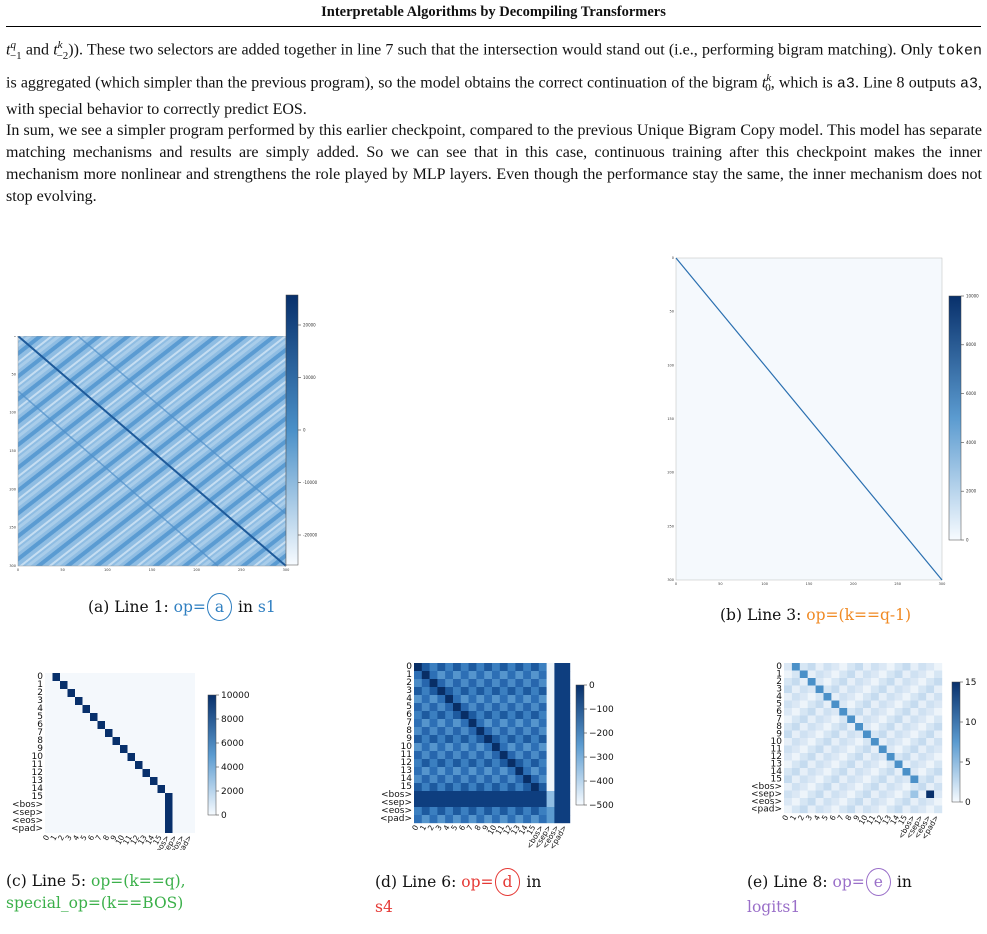 The height and width of the screenshot is (934, 987). What do you see at coordinates (670, 473) in the screenshot?
I see `y-tick-label: 200` at bounding box center [670, 473].